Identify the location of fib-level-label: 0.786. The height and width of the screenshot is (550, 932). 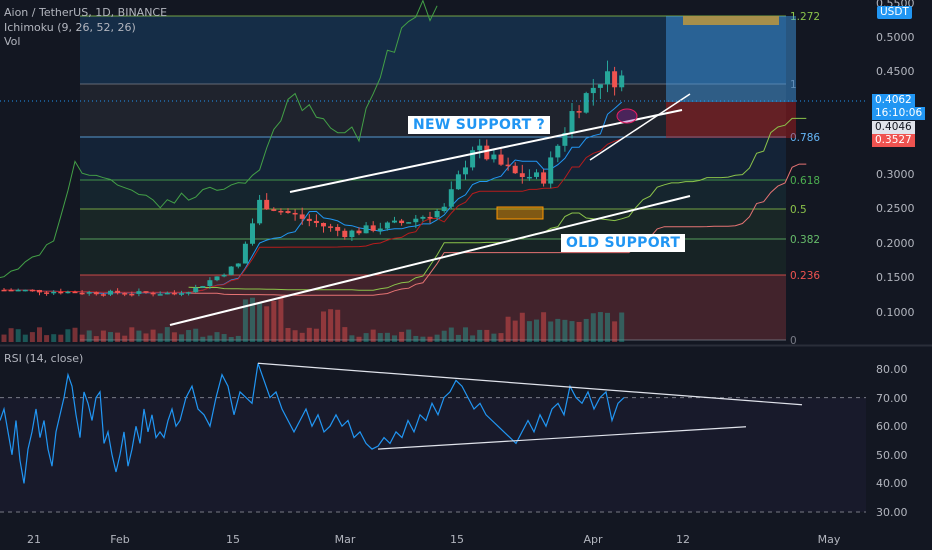
(805, 138).